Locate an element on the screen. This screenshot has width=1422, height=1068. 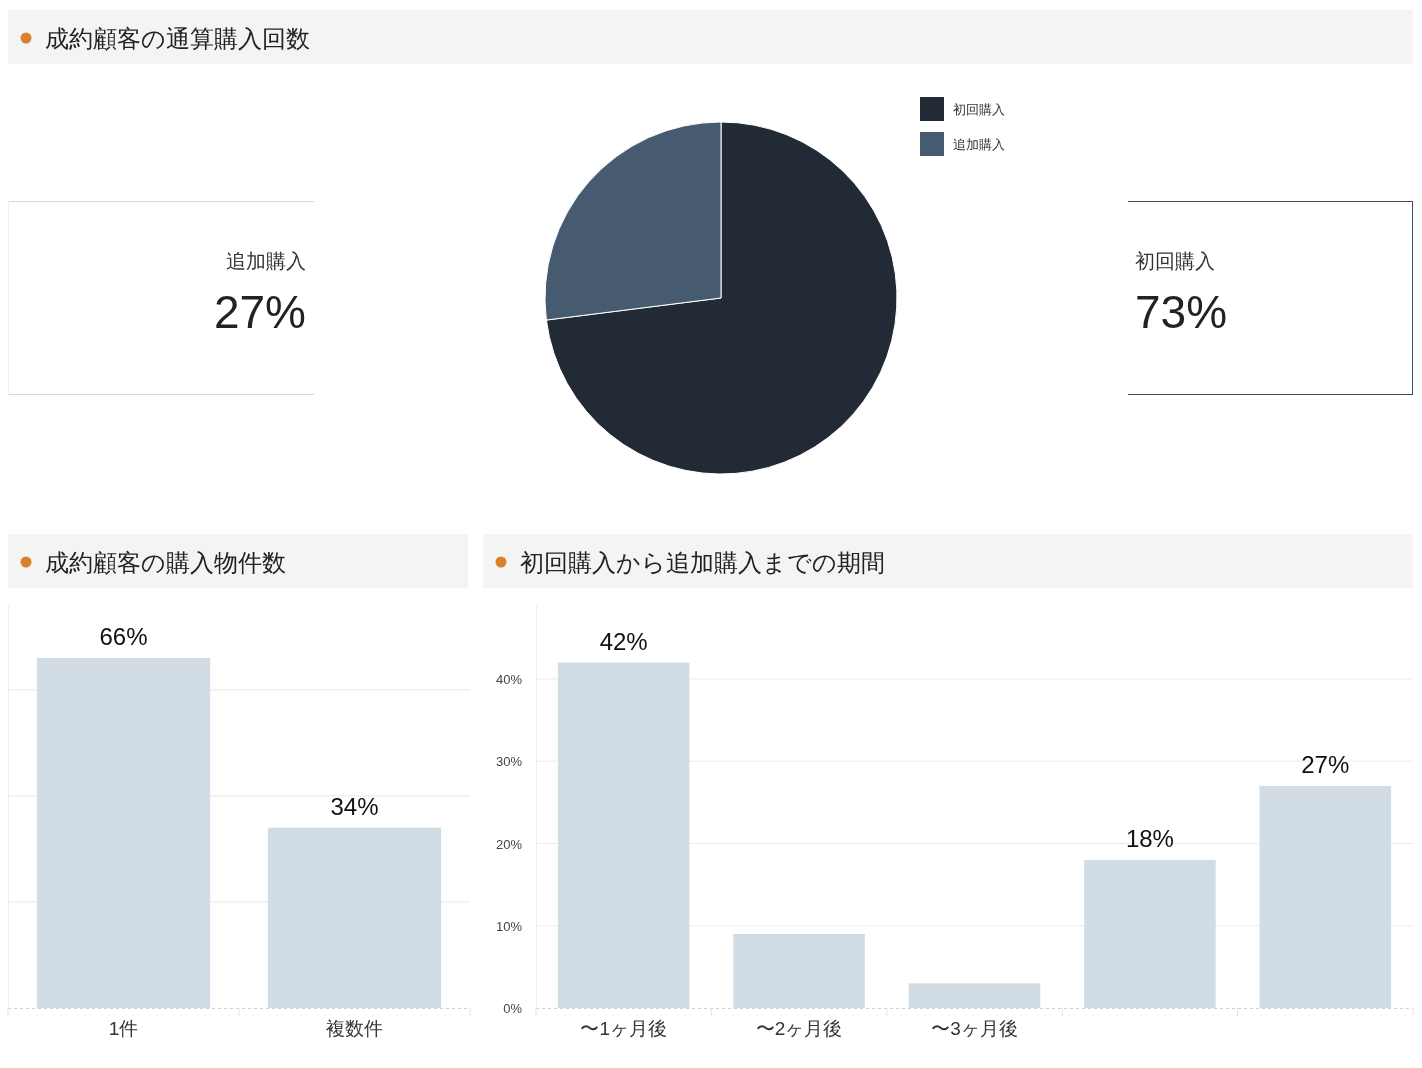
legend-label: 初回購入 is located at coordinates (979, 109).